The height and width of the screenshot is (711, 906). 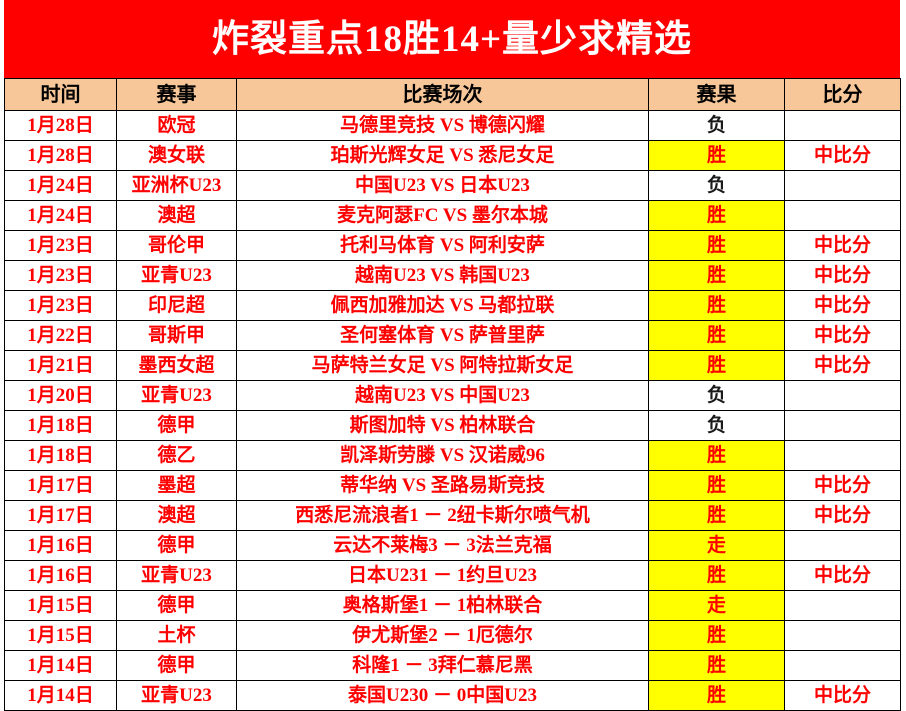 I want to click on cell-time: 1月21日, so click(x=60, y=365).